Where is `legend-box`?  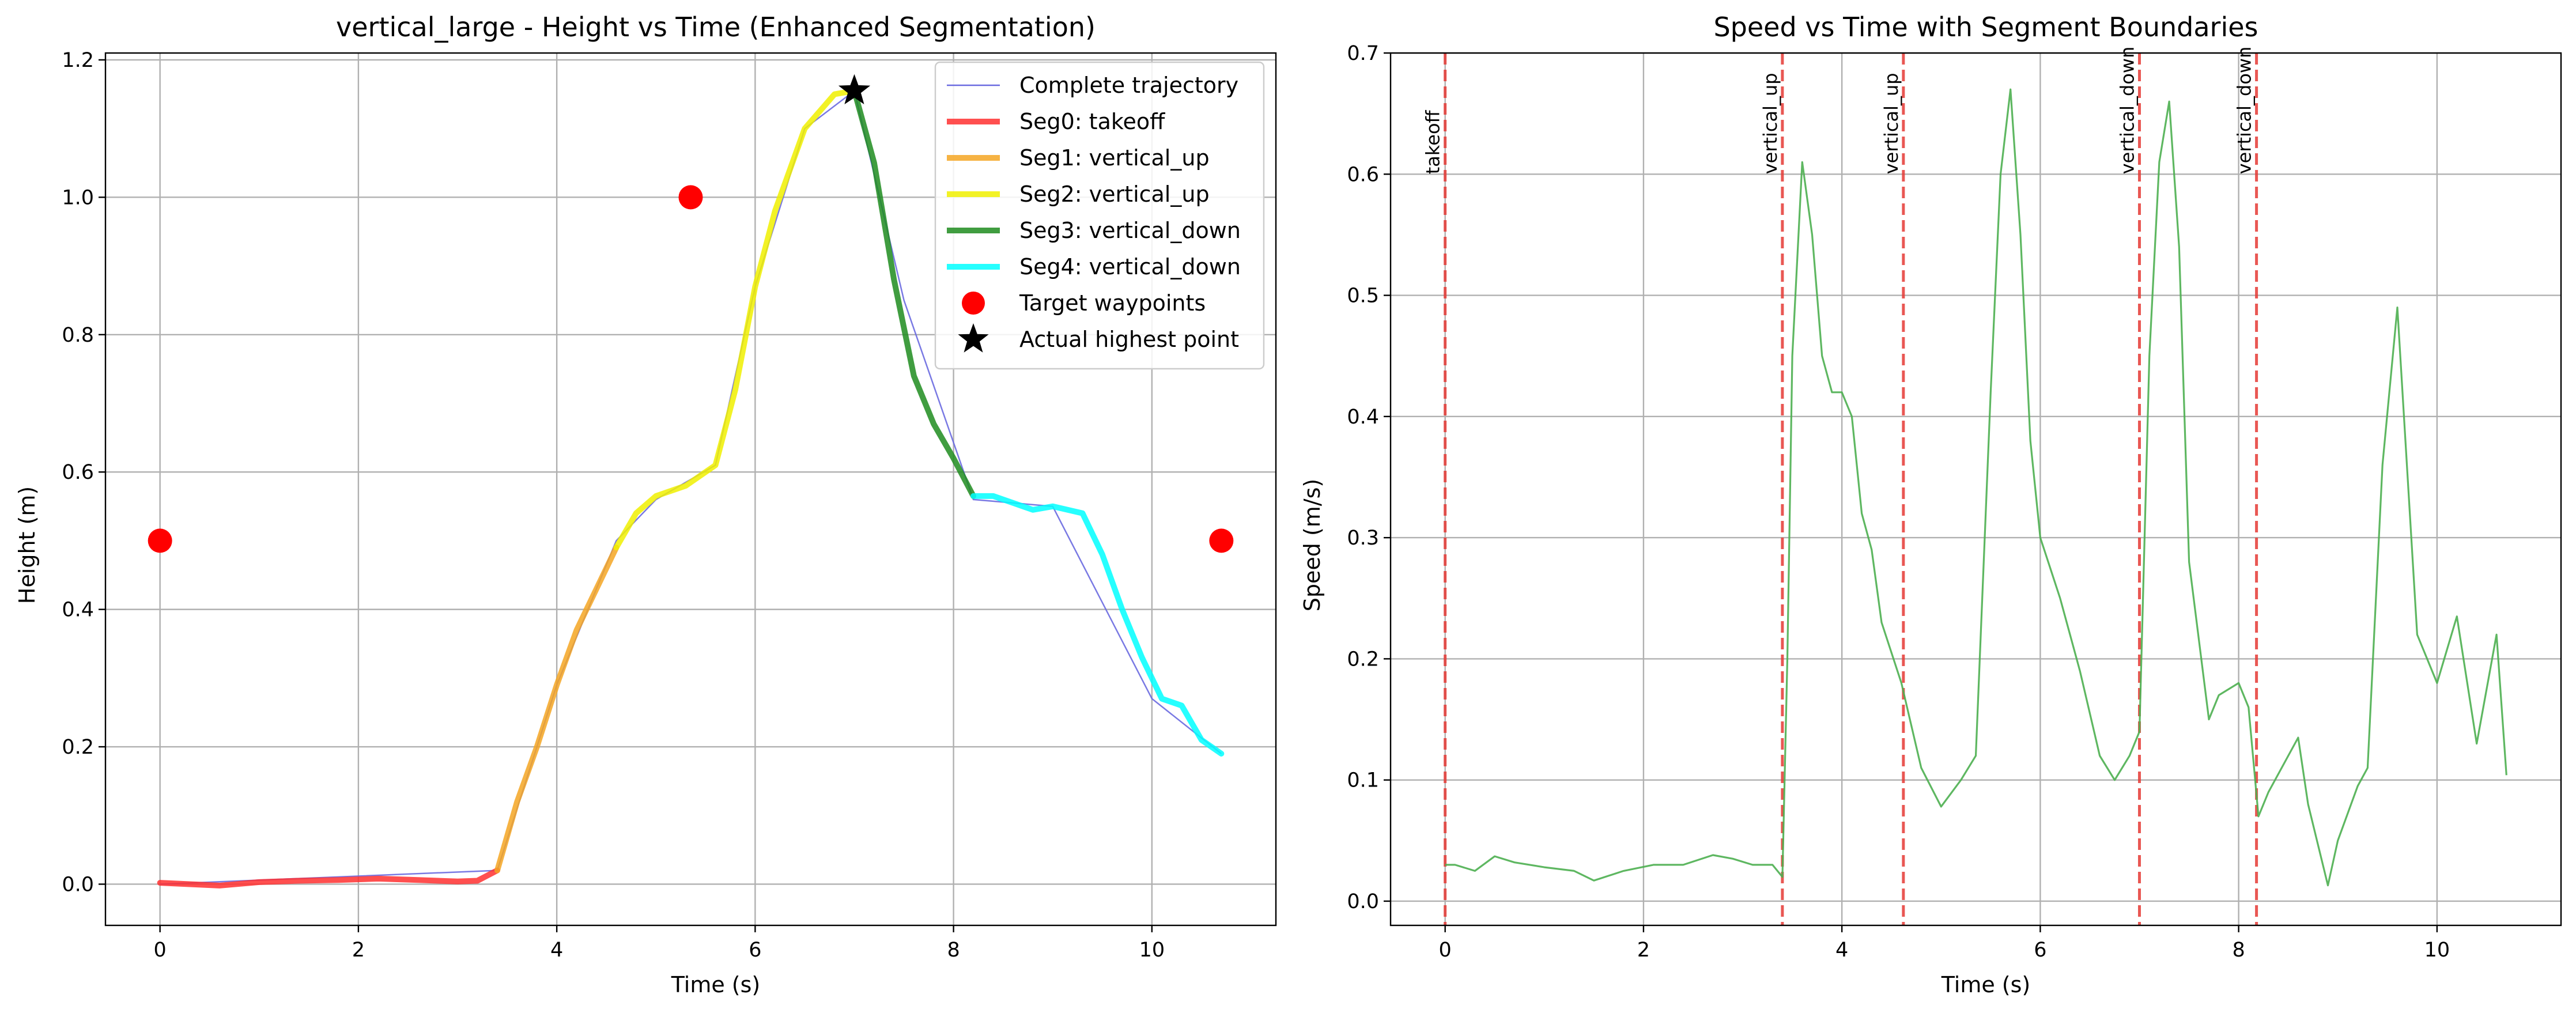
legend-box is located at coordinates (1099, 215).